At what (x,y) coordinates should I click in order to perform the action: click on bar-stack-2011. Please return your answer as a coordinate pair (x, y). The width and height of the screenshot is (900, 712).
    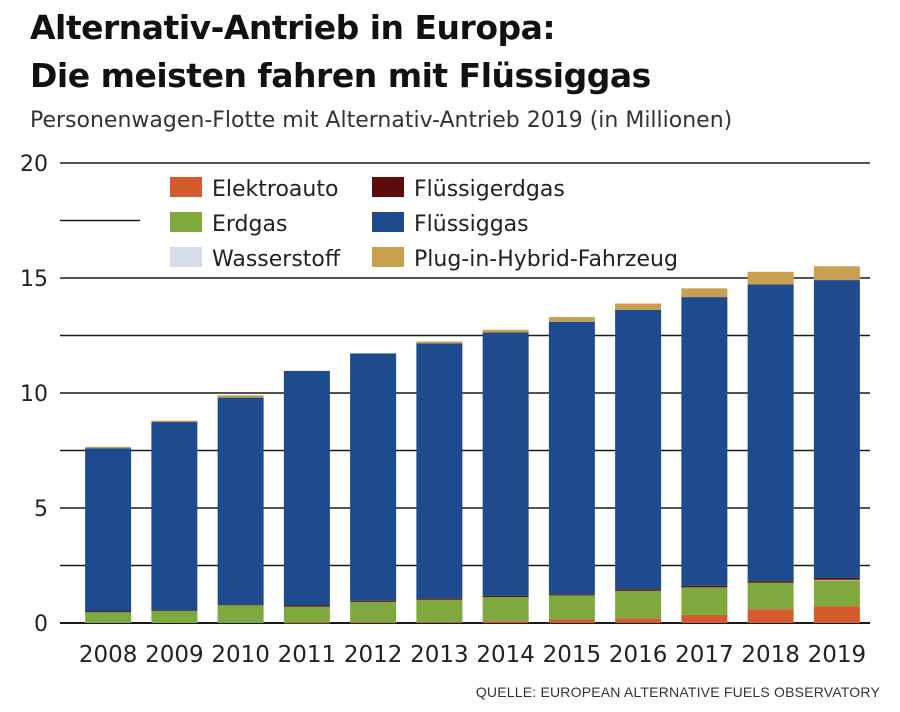
    Looking at the image, I should click on (306, 497).